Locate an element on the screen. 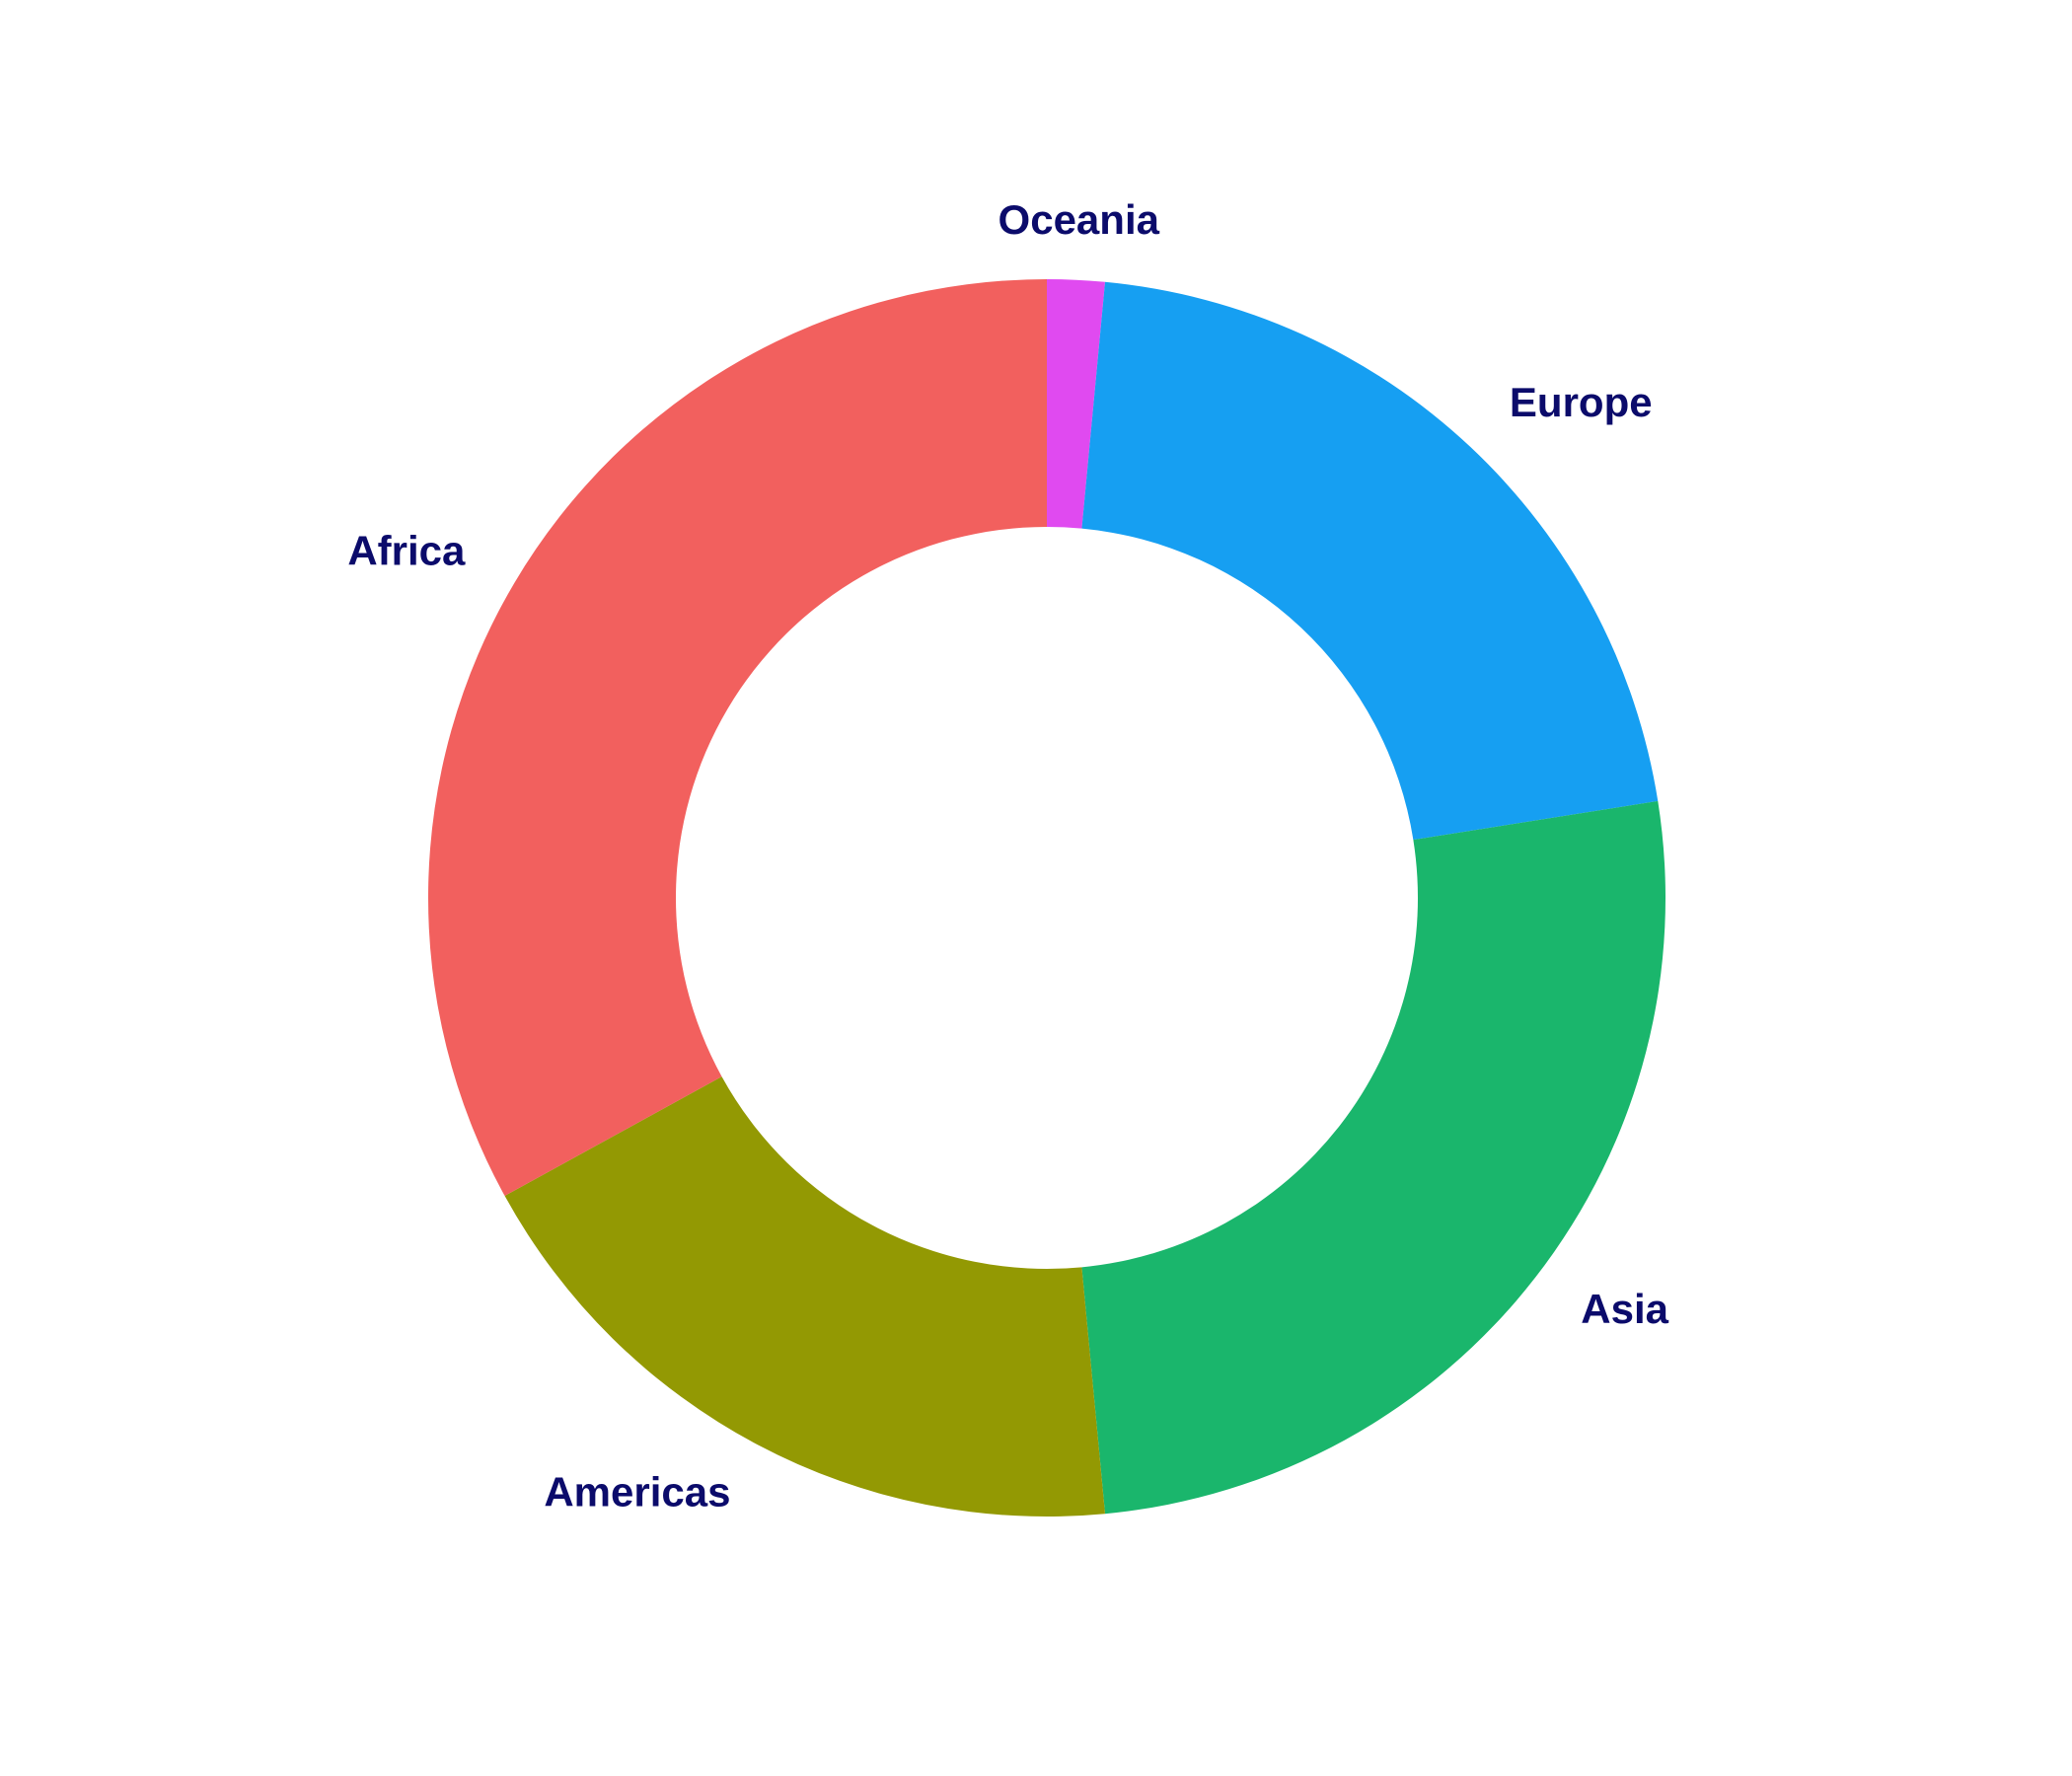 The image size is (2072, 1776). slice-asia is located at coordinates (1373, 1158).